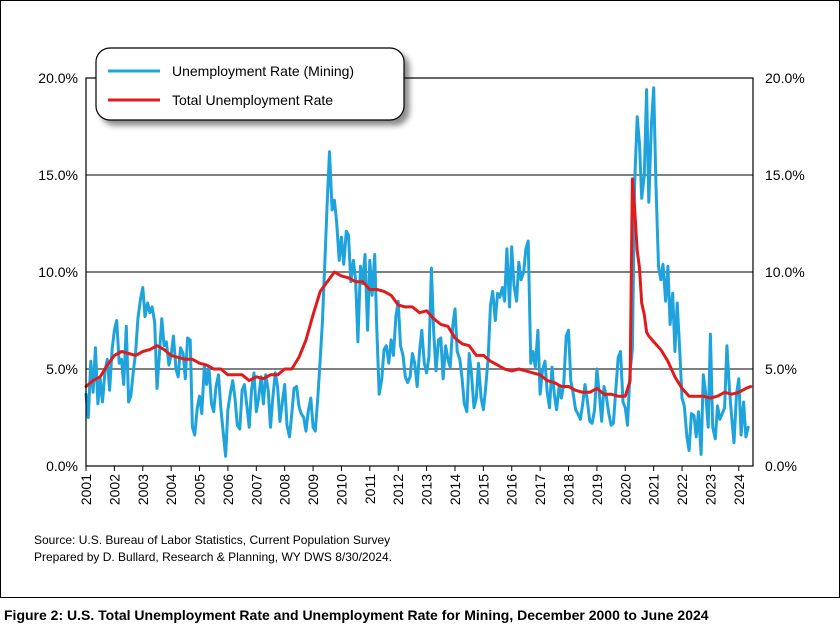  What do you see at coordinates (625, 489) in the screenshot?
I see `x-tick-label: 2020` at bounding box center [625, 489].